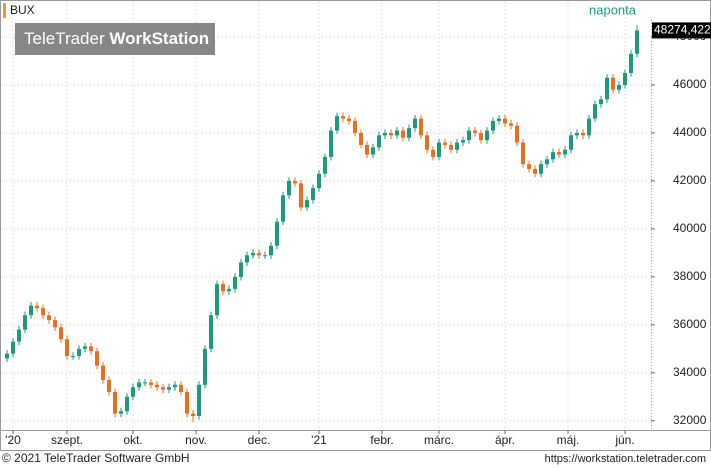  Describe the element at coordinates (439, 440) in the screenshot. I see `x-tick-label: márc.` at that location.